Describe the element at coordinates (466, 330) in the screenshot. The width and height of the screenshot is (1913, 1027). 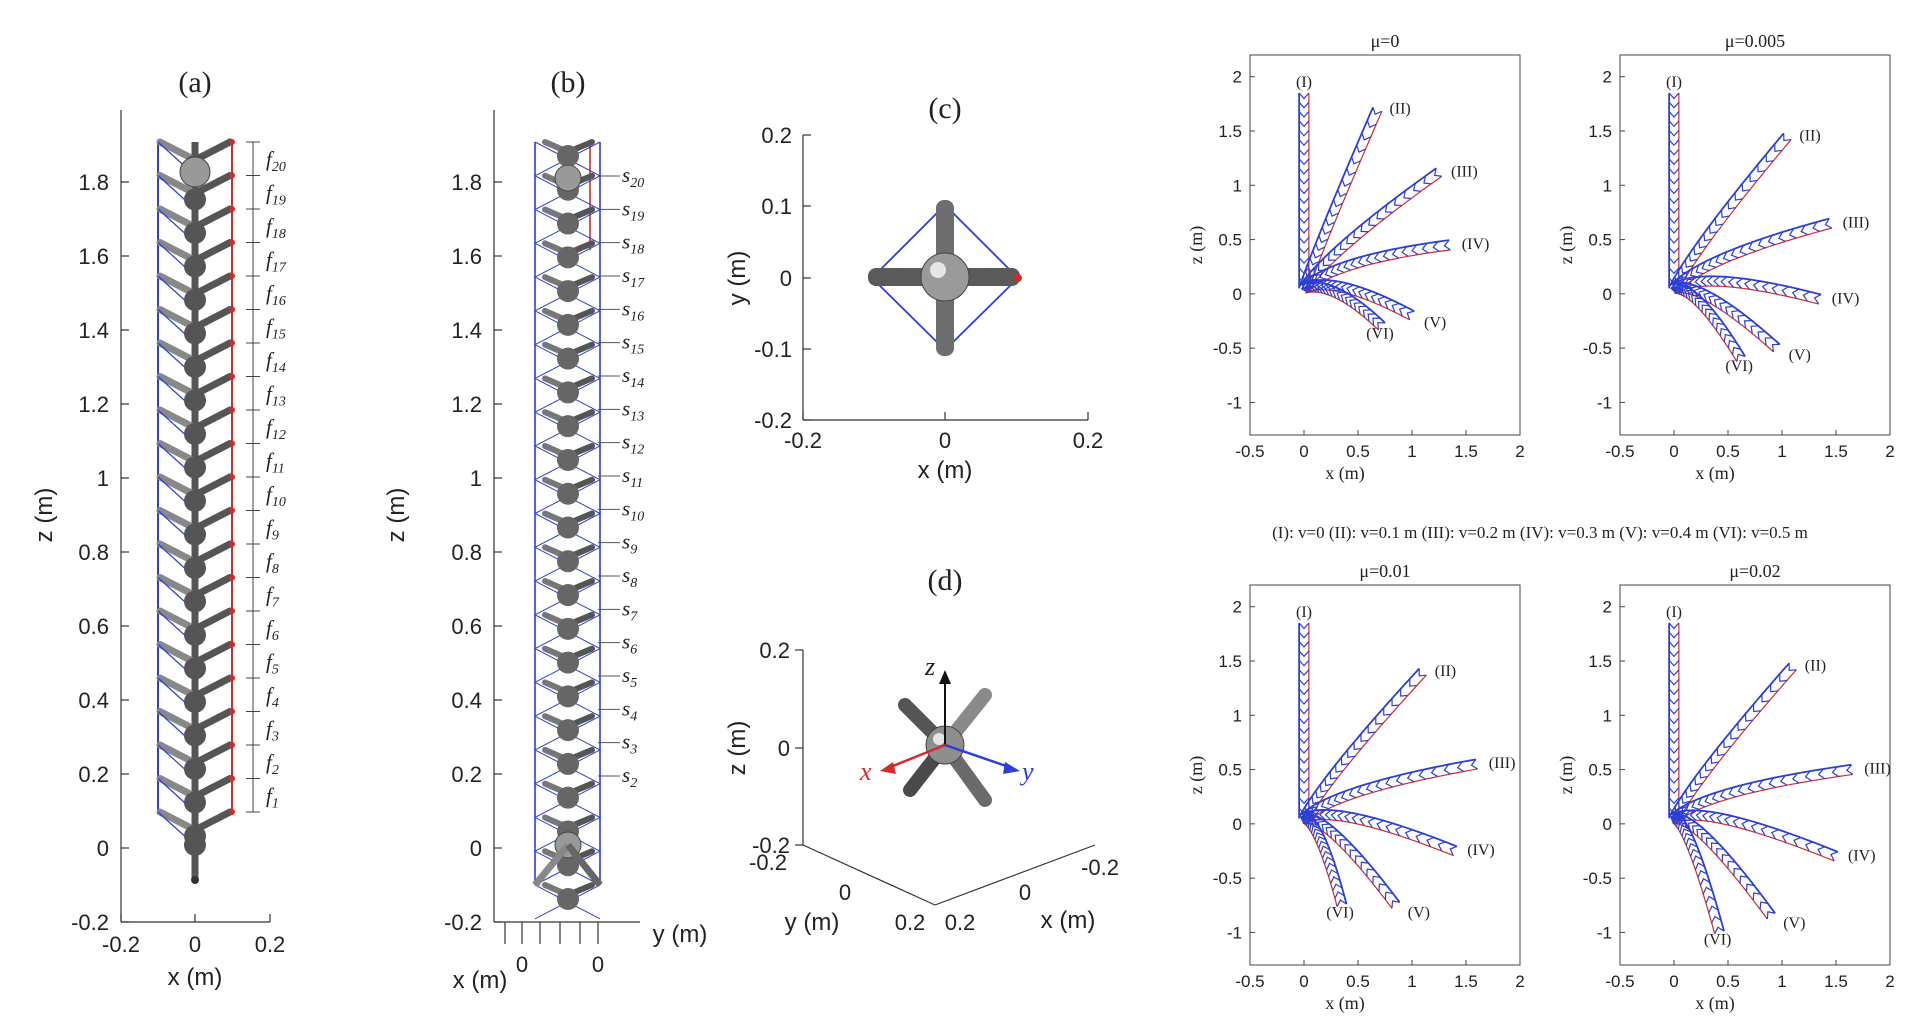
I see `ytick-label: 1.4` at that location.